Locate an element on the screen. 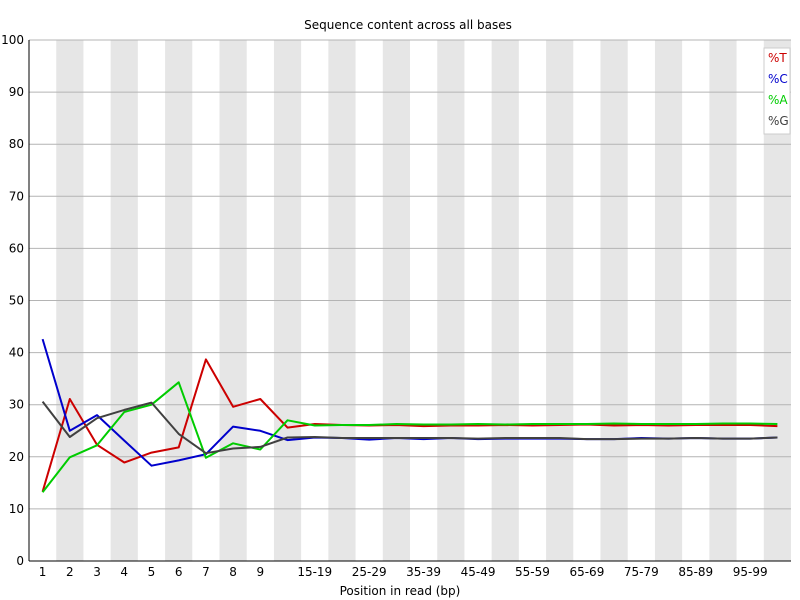 This screenshot has height=600, width=800. y-tick-labels: 0 10 20 30 40 50 60 70 80 90 100 is located at coordinates (12, 300).